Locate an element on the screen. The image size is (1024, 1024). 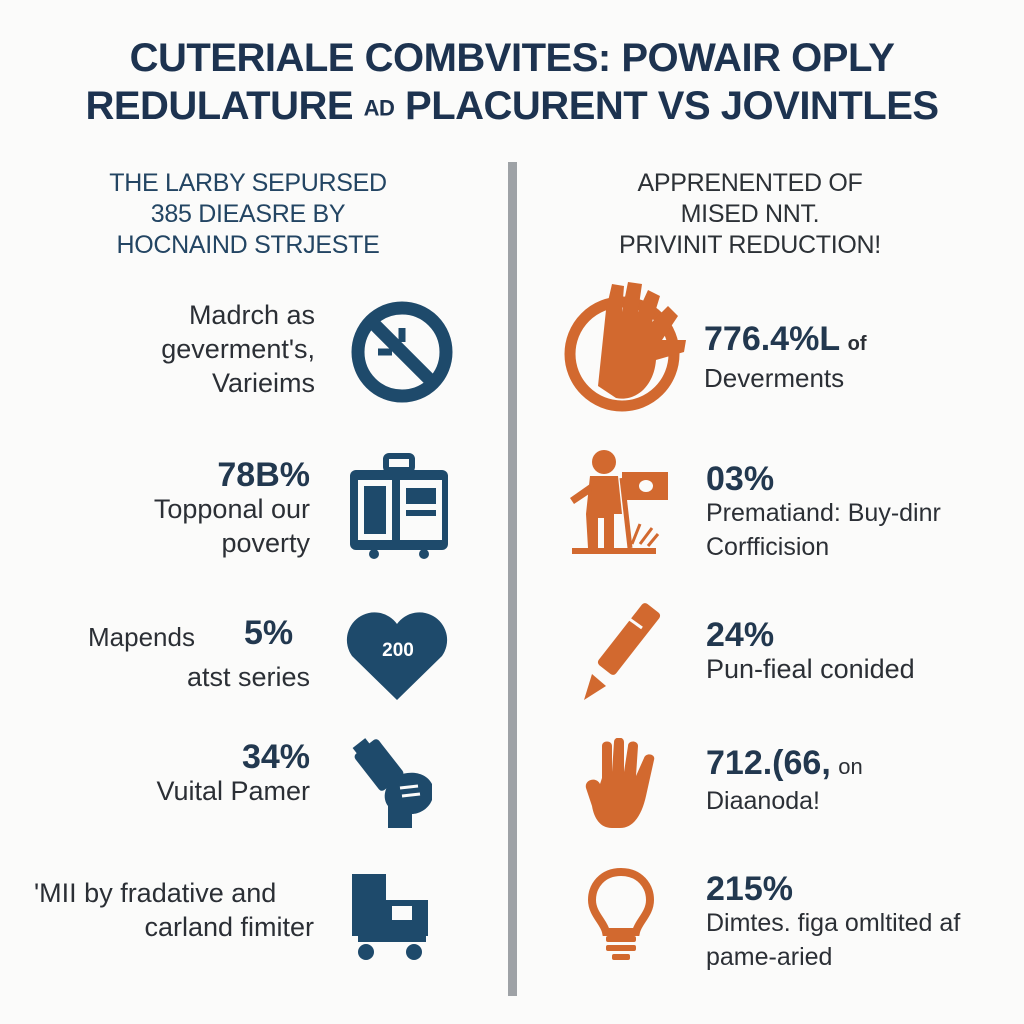
left-item-4-text: 34% Vuital Pamer is located at coordinates (185, 774).